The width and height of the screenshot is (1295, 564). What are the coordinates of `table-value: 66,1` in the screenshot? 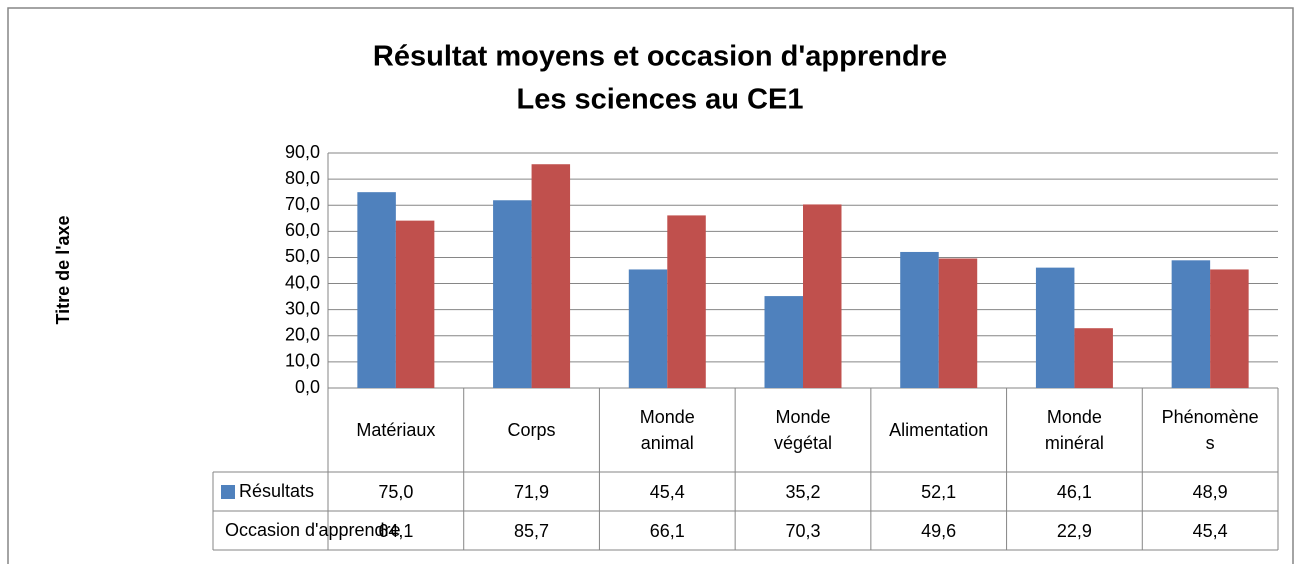 It's located at (667, 530).